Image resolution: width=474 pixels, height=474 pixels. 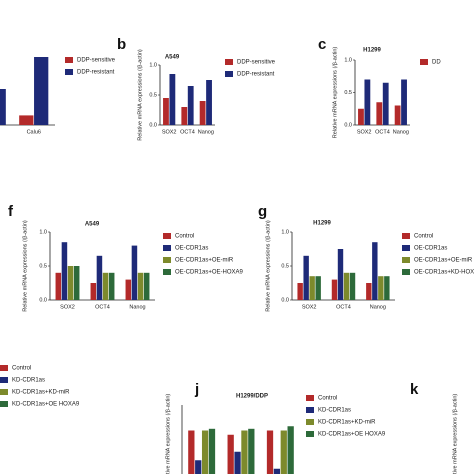 What do you see at coordinates (196, 389) in the screenshot?
I see `panel-label: j` at bounding box center [196, 389].